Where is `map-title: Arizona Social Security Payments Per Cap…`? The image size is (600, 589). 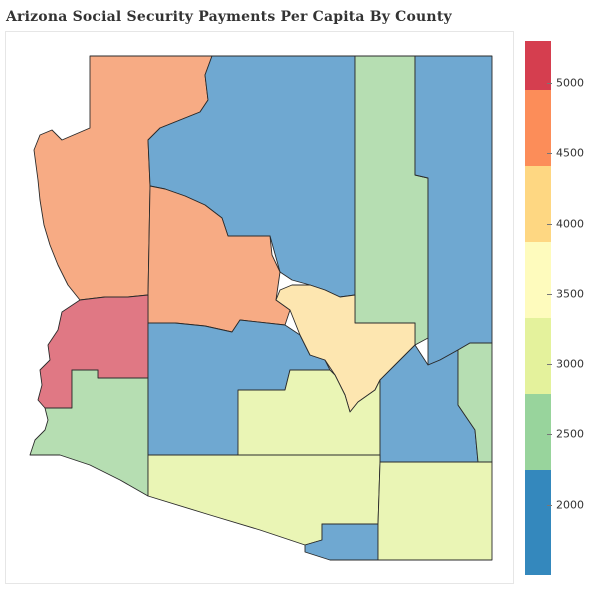 map-title: Arizona Social Security Payments Per Cap… is located at coordinates (229, 17).